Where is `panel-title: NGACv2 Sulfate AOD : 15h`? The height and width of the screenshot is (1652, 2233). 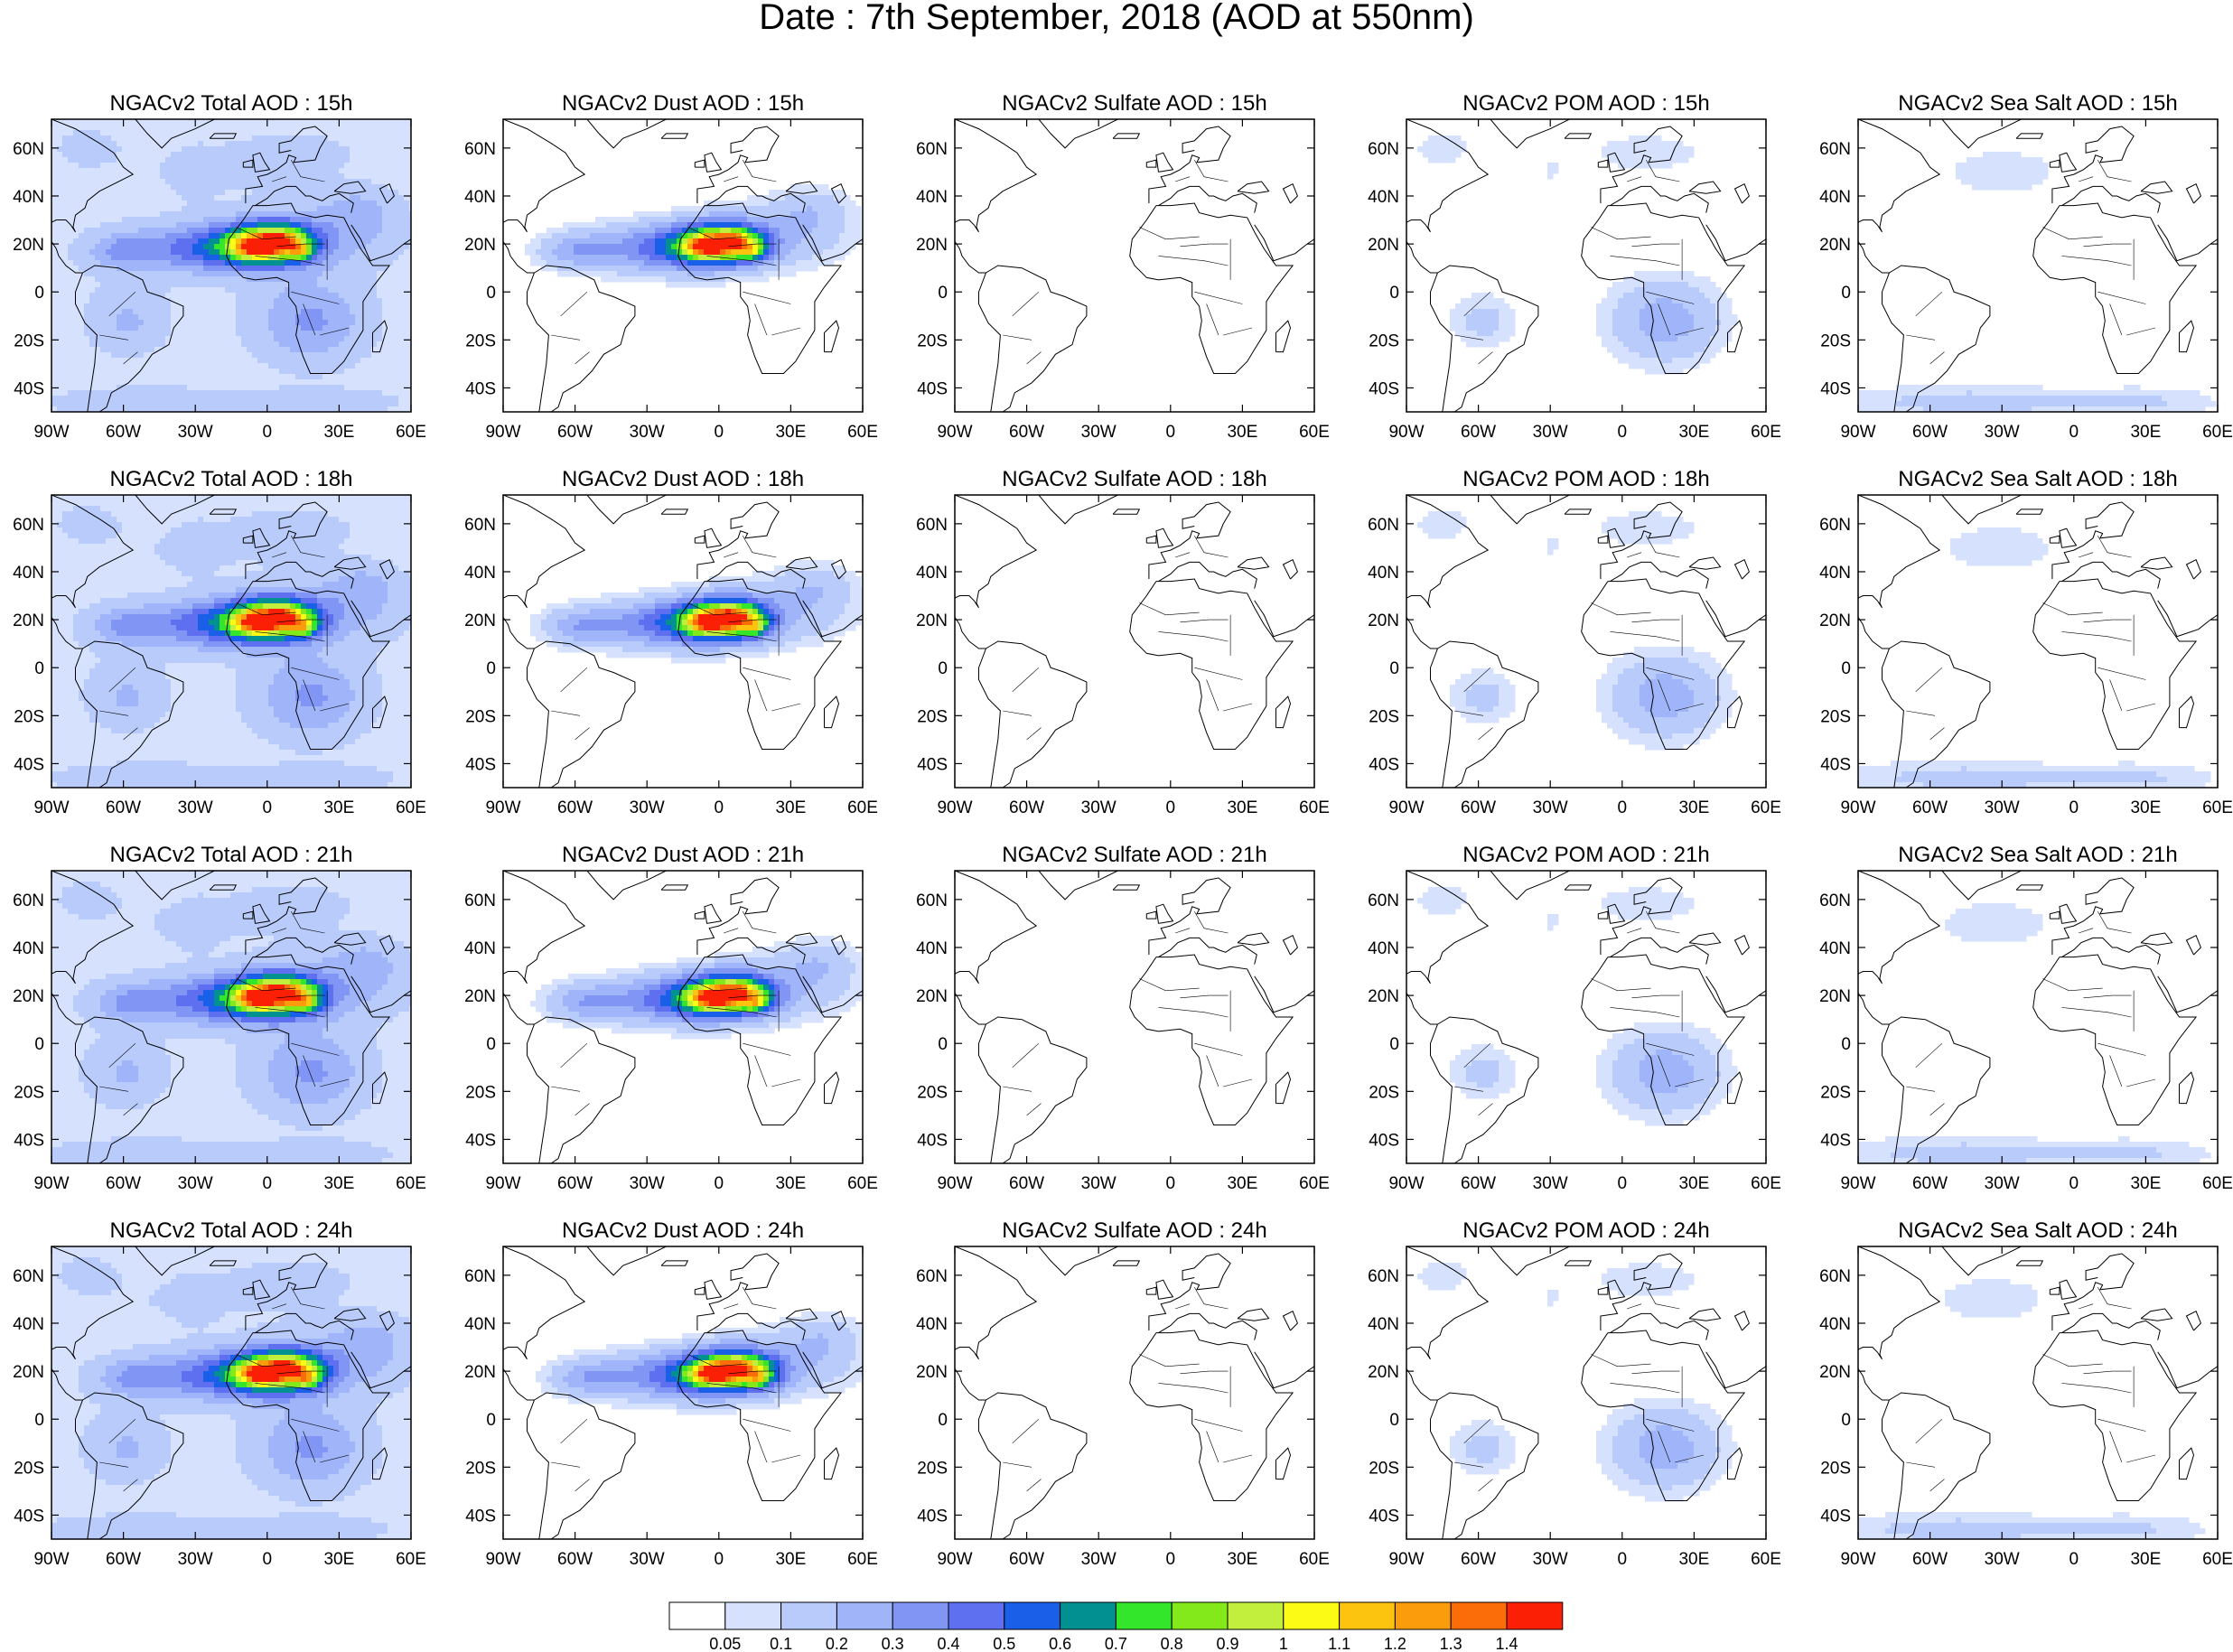
panel-title: NGACv2 Sulfate AOD : 15h is located at coordinates (1134, 103).